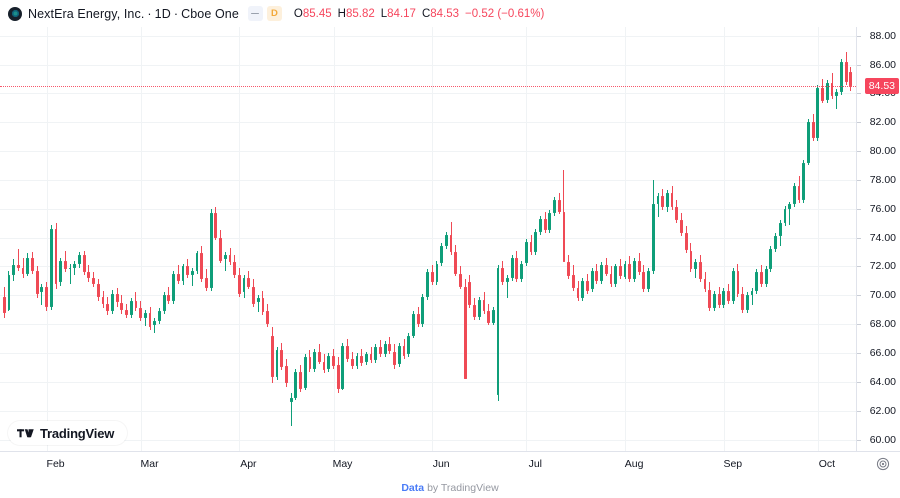 The image size is (900, 498). I want to click on price-tick-label: 76.00, so click(882, 208).